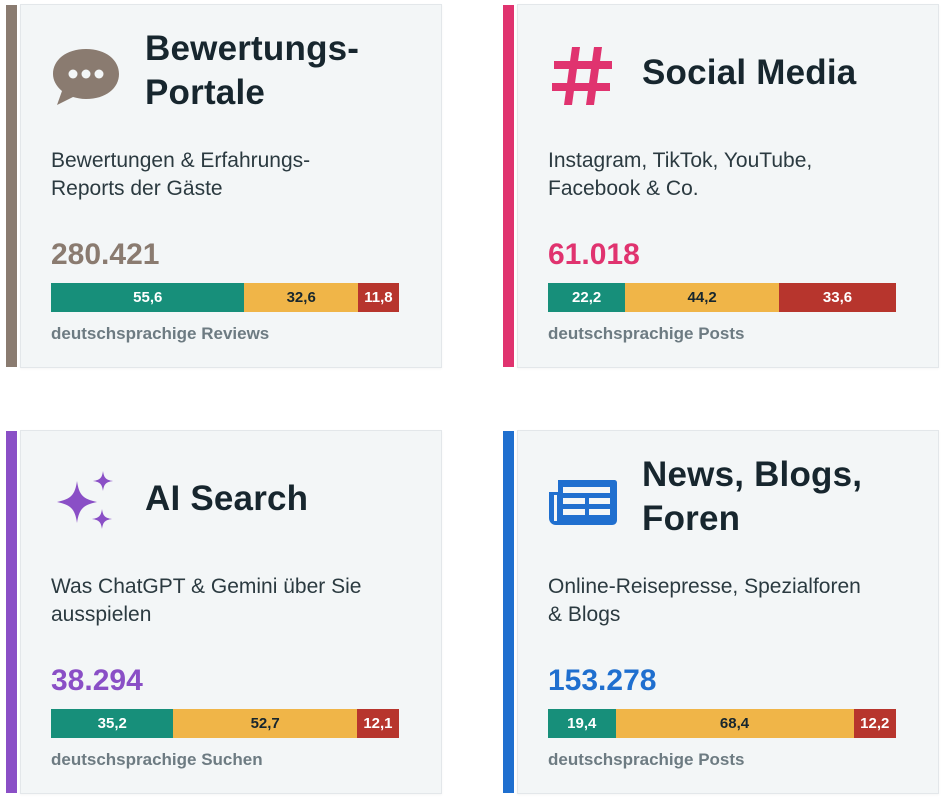  I want to click on bar-segment-positive: 35,2, so click(112, 723).